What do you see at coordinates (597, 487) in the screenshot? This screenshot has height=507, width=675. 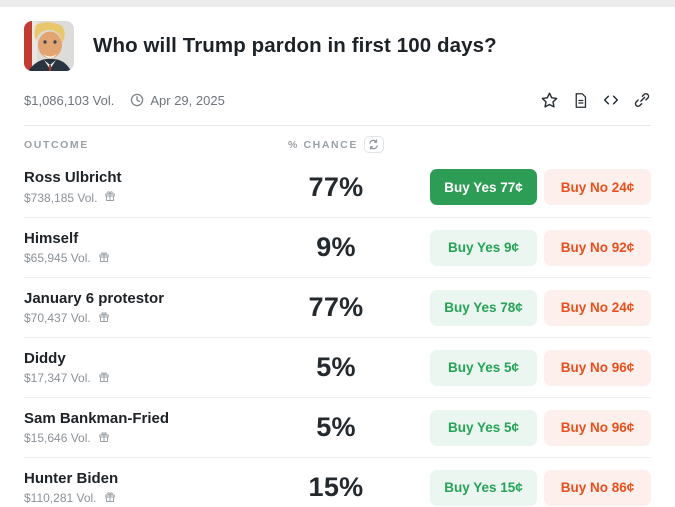 I see `buy-no-button: Buy No 86¢` at bounding box center [597, 487].